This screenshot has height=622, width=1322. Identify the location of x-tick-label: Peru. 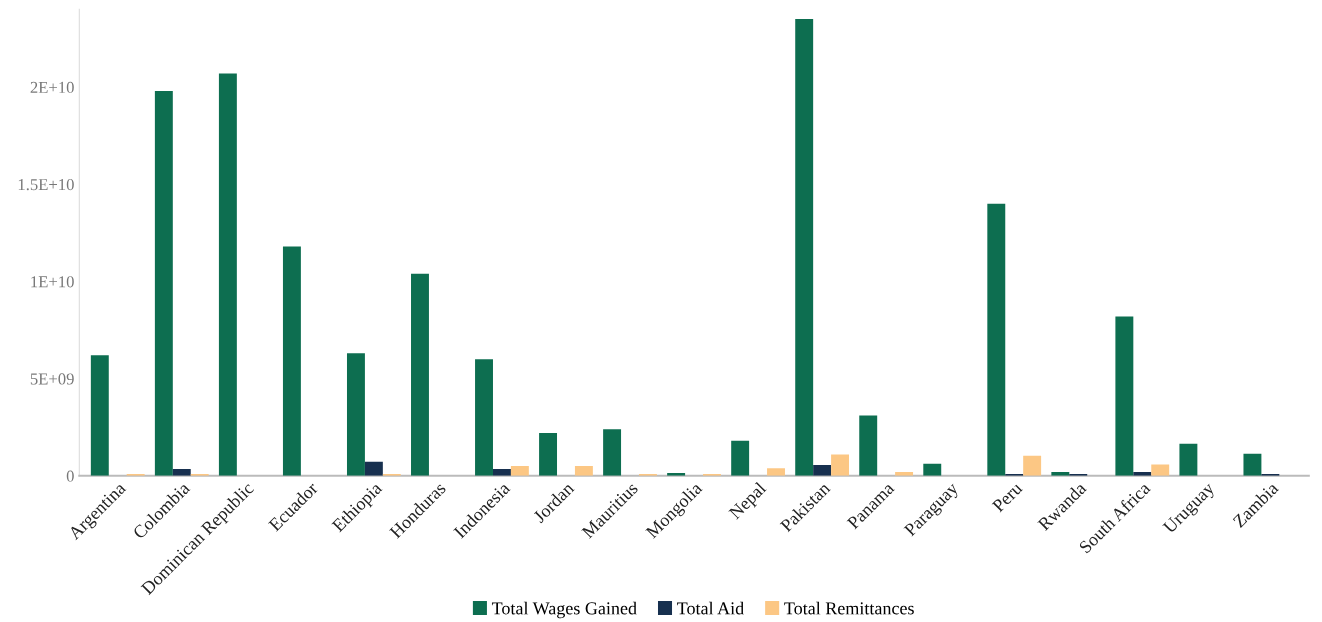
(1007, 497).